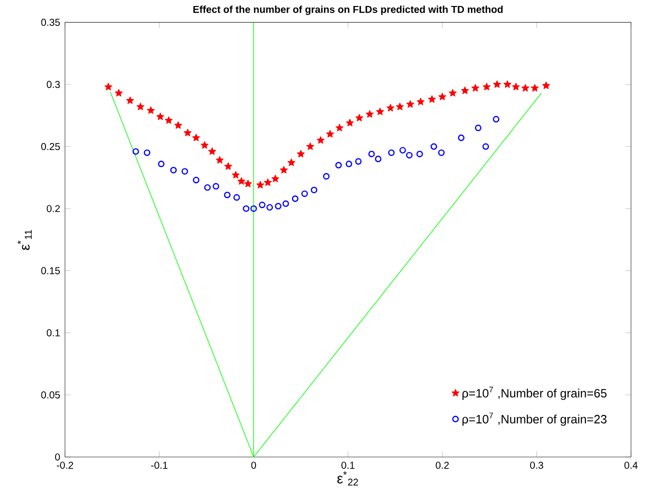 This screenshot has height=493, width=649. What do you see at coordinates (50, 270) in the screenshot?
I see `y-tick-label: 0.15` at bounding box center [50, 270].